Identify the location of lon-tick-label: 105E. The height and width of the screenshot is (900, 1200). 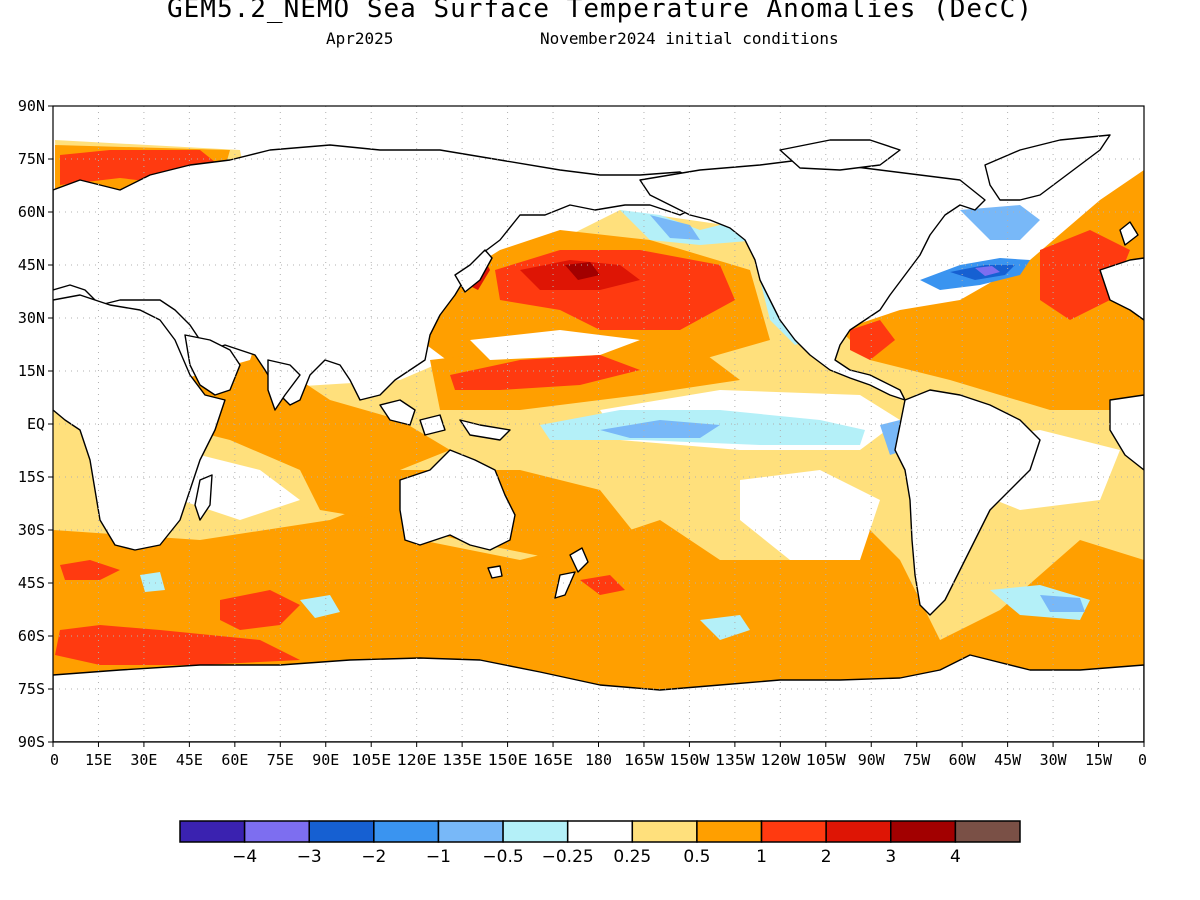
(371, 760).